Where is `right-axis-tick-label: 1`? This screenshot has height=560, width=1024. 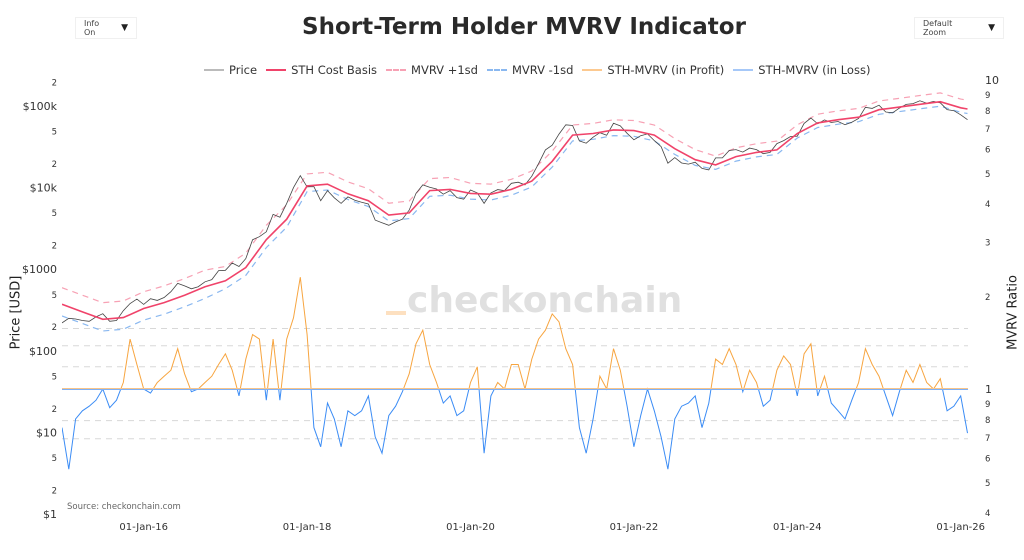
right-axis-tick-label: 1 is located at coordinates (988, 389).